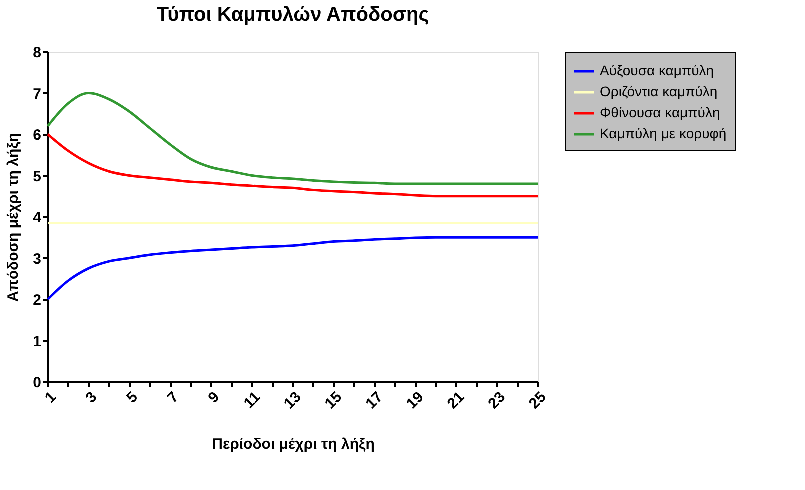 The height and width of the screenshot is (490, 805). What do you see at coordinates (538, 400) in the screenshot?
I see `x-tick-label: 25` at bounding box center [538, 400].